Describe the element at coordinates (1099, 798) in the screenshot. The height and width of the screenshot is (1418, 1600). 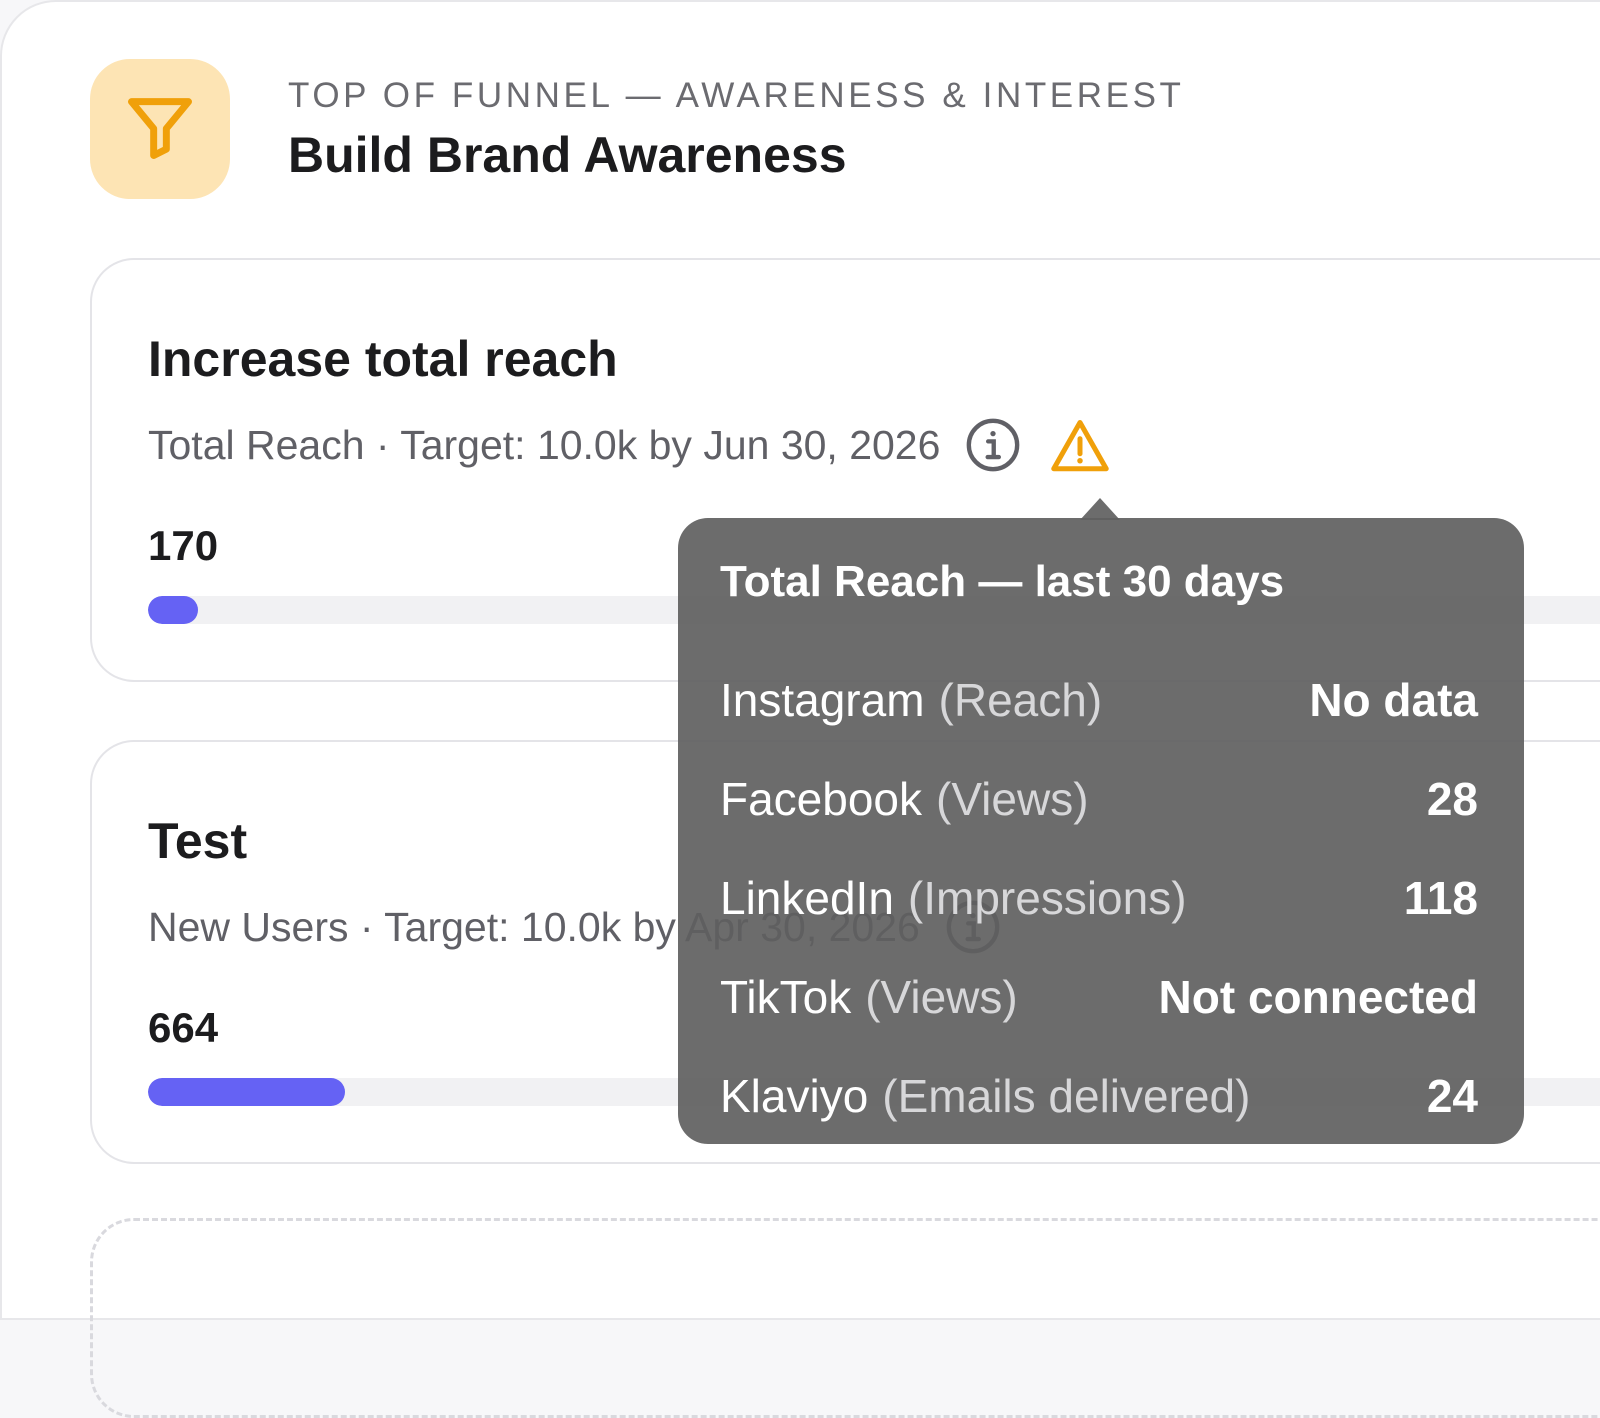
I see `tooltip-row-facebook: Facebook (Views) 28` at that location.